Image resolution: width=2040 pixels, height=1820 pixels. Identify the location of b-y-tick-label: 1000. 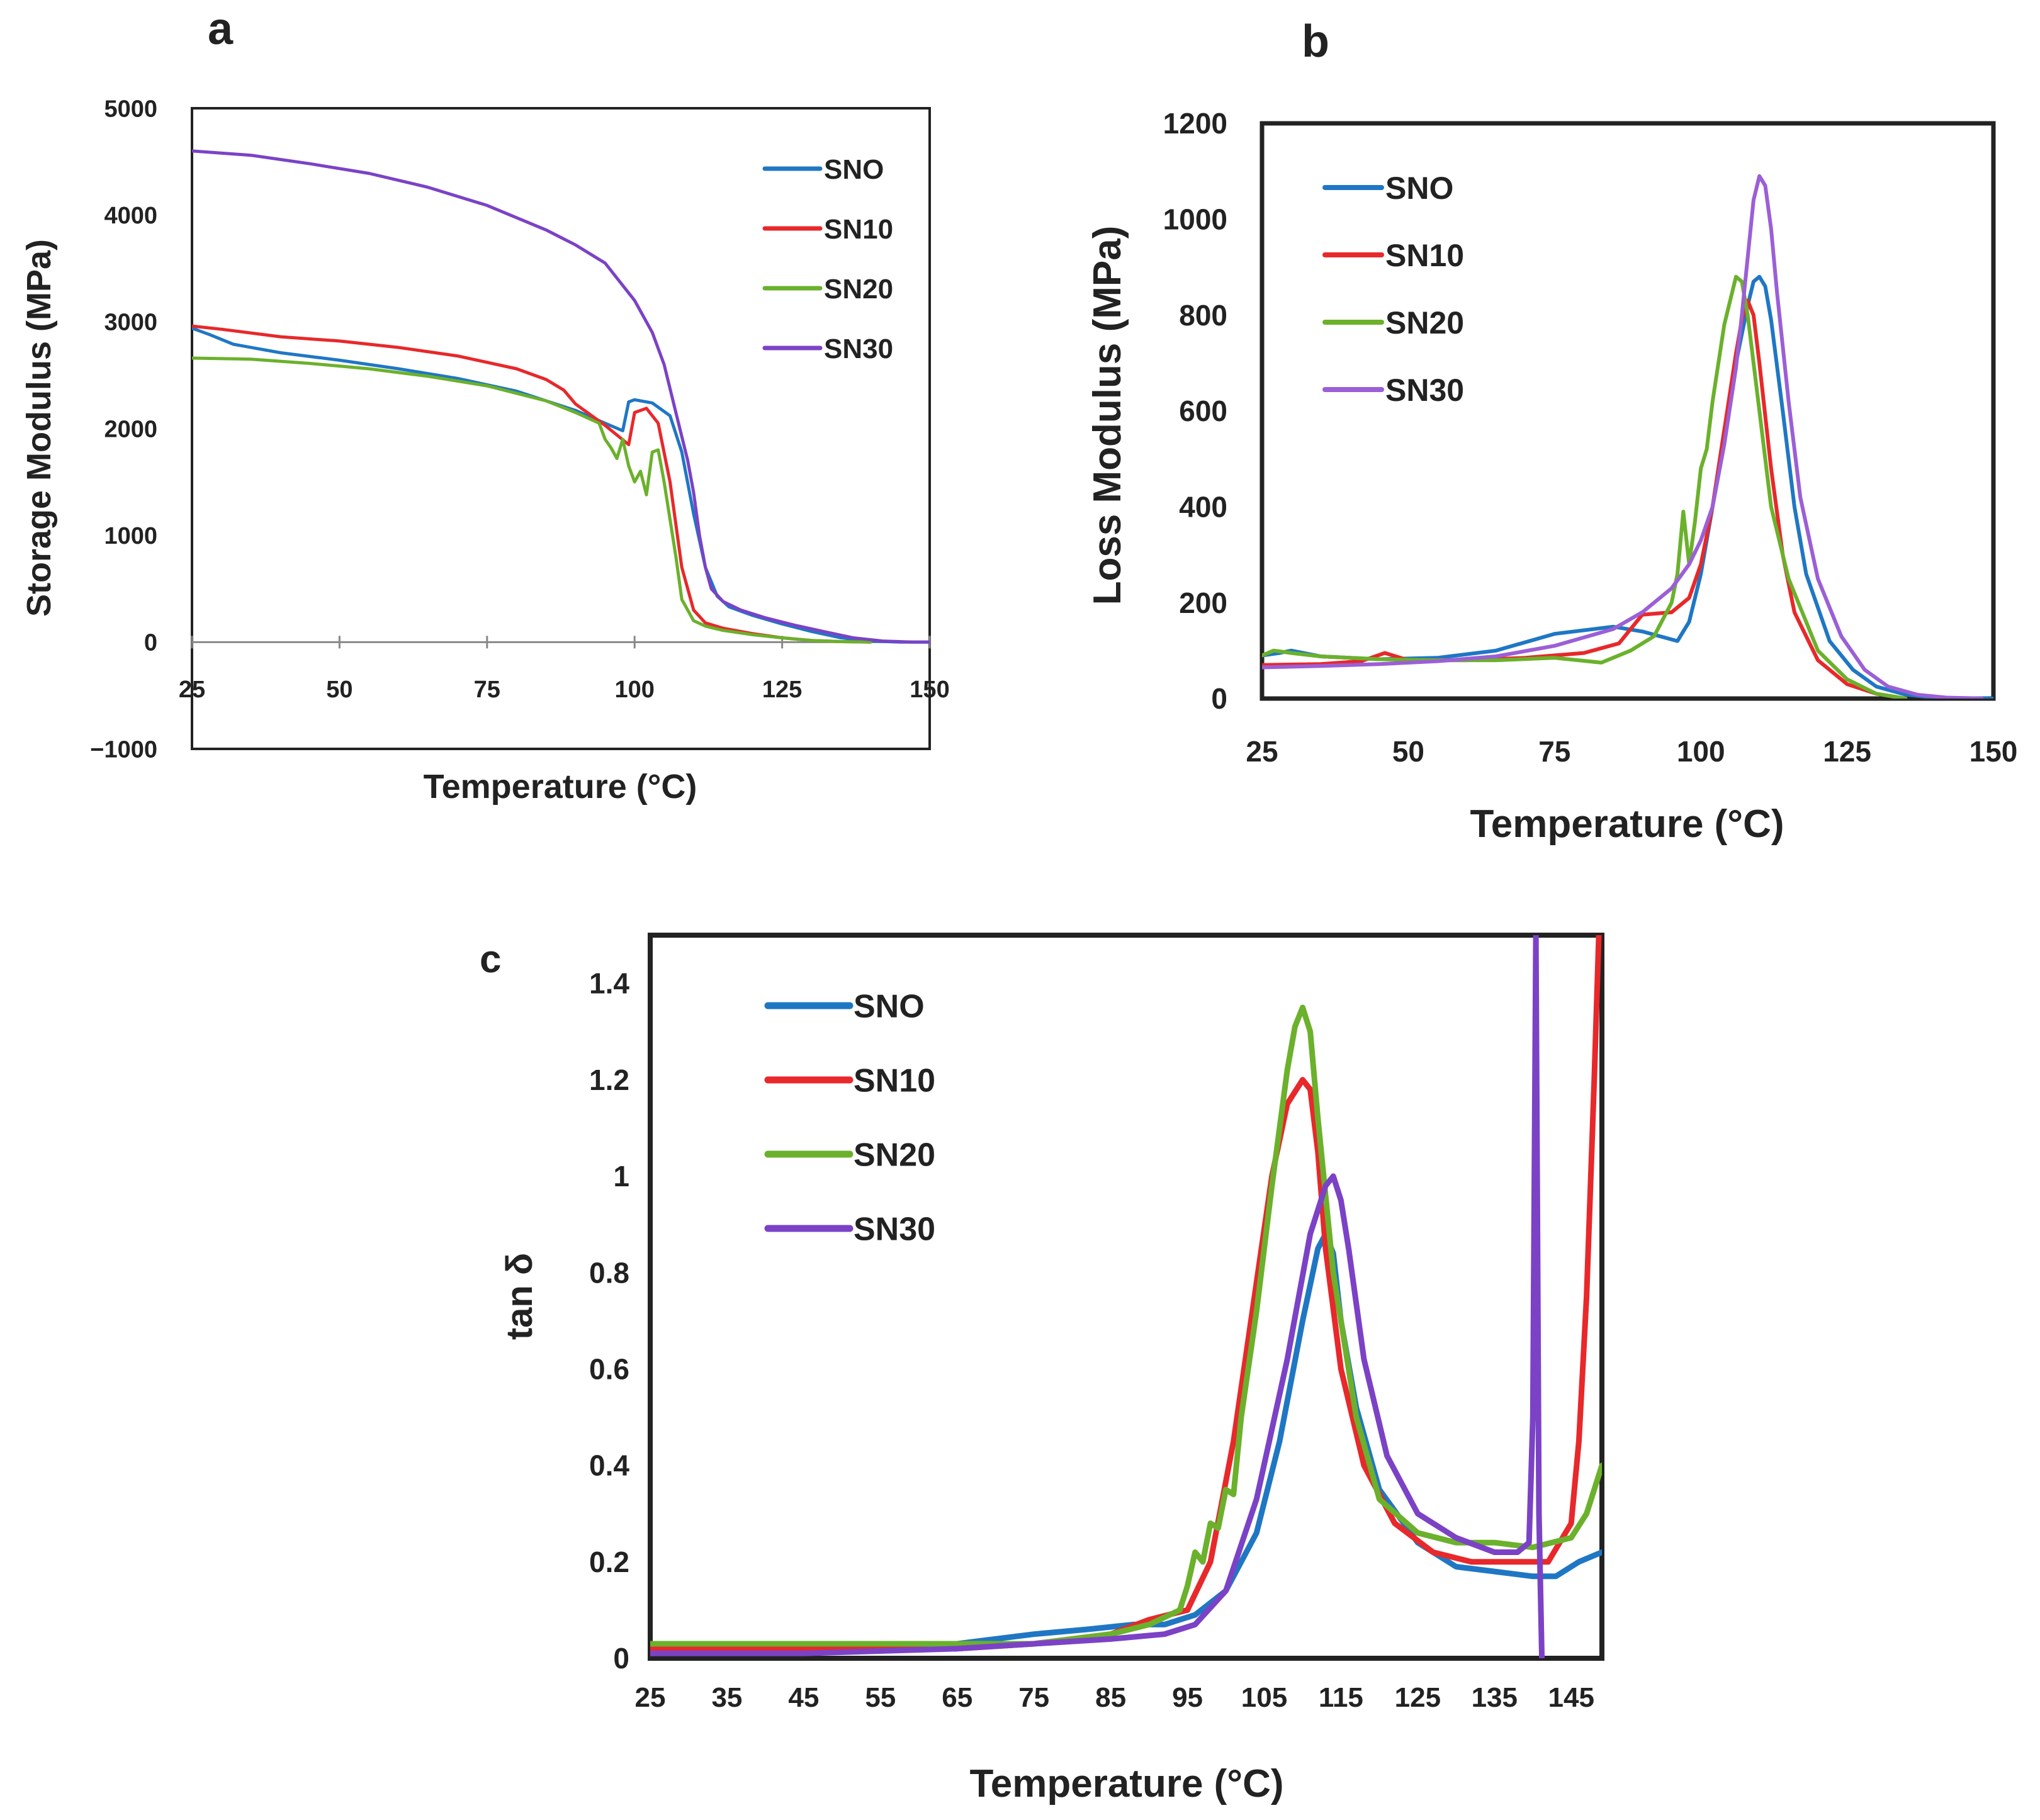
(1195, 219).